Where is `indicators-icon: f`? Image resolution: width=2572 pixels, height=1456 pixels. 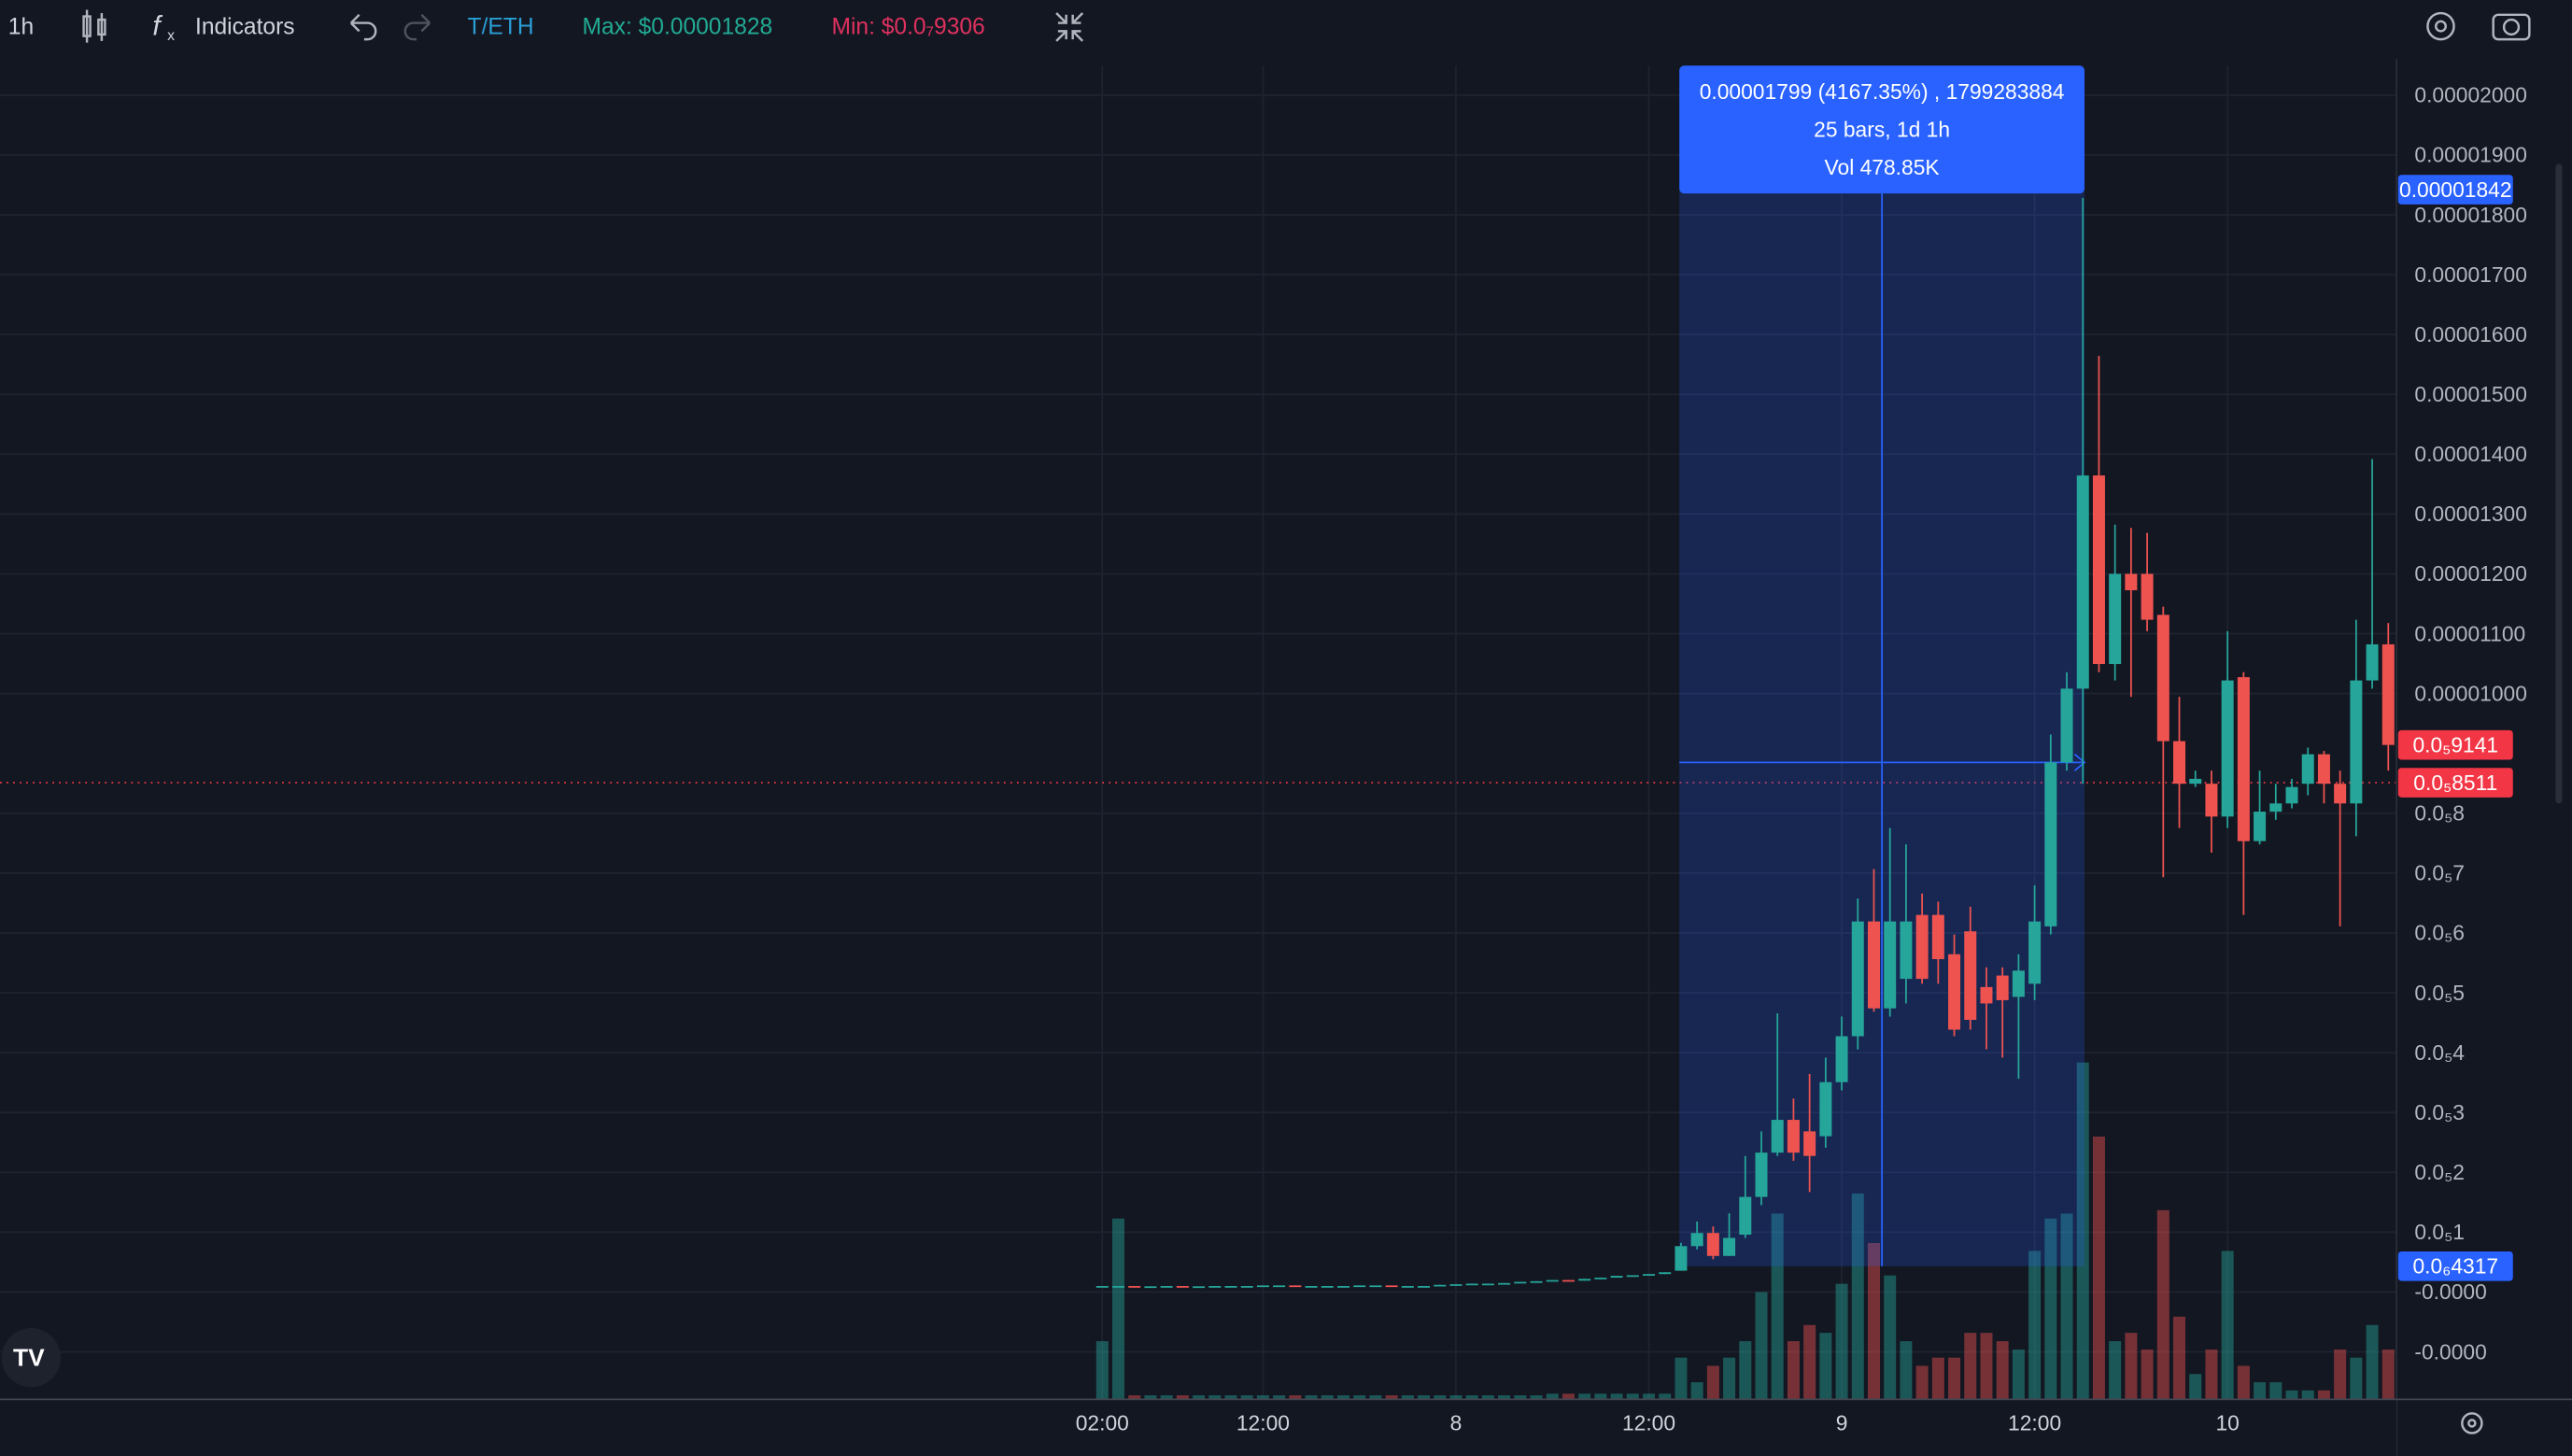
indicators-icon: f is located at coordinates (157, 26).